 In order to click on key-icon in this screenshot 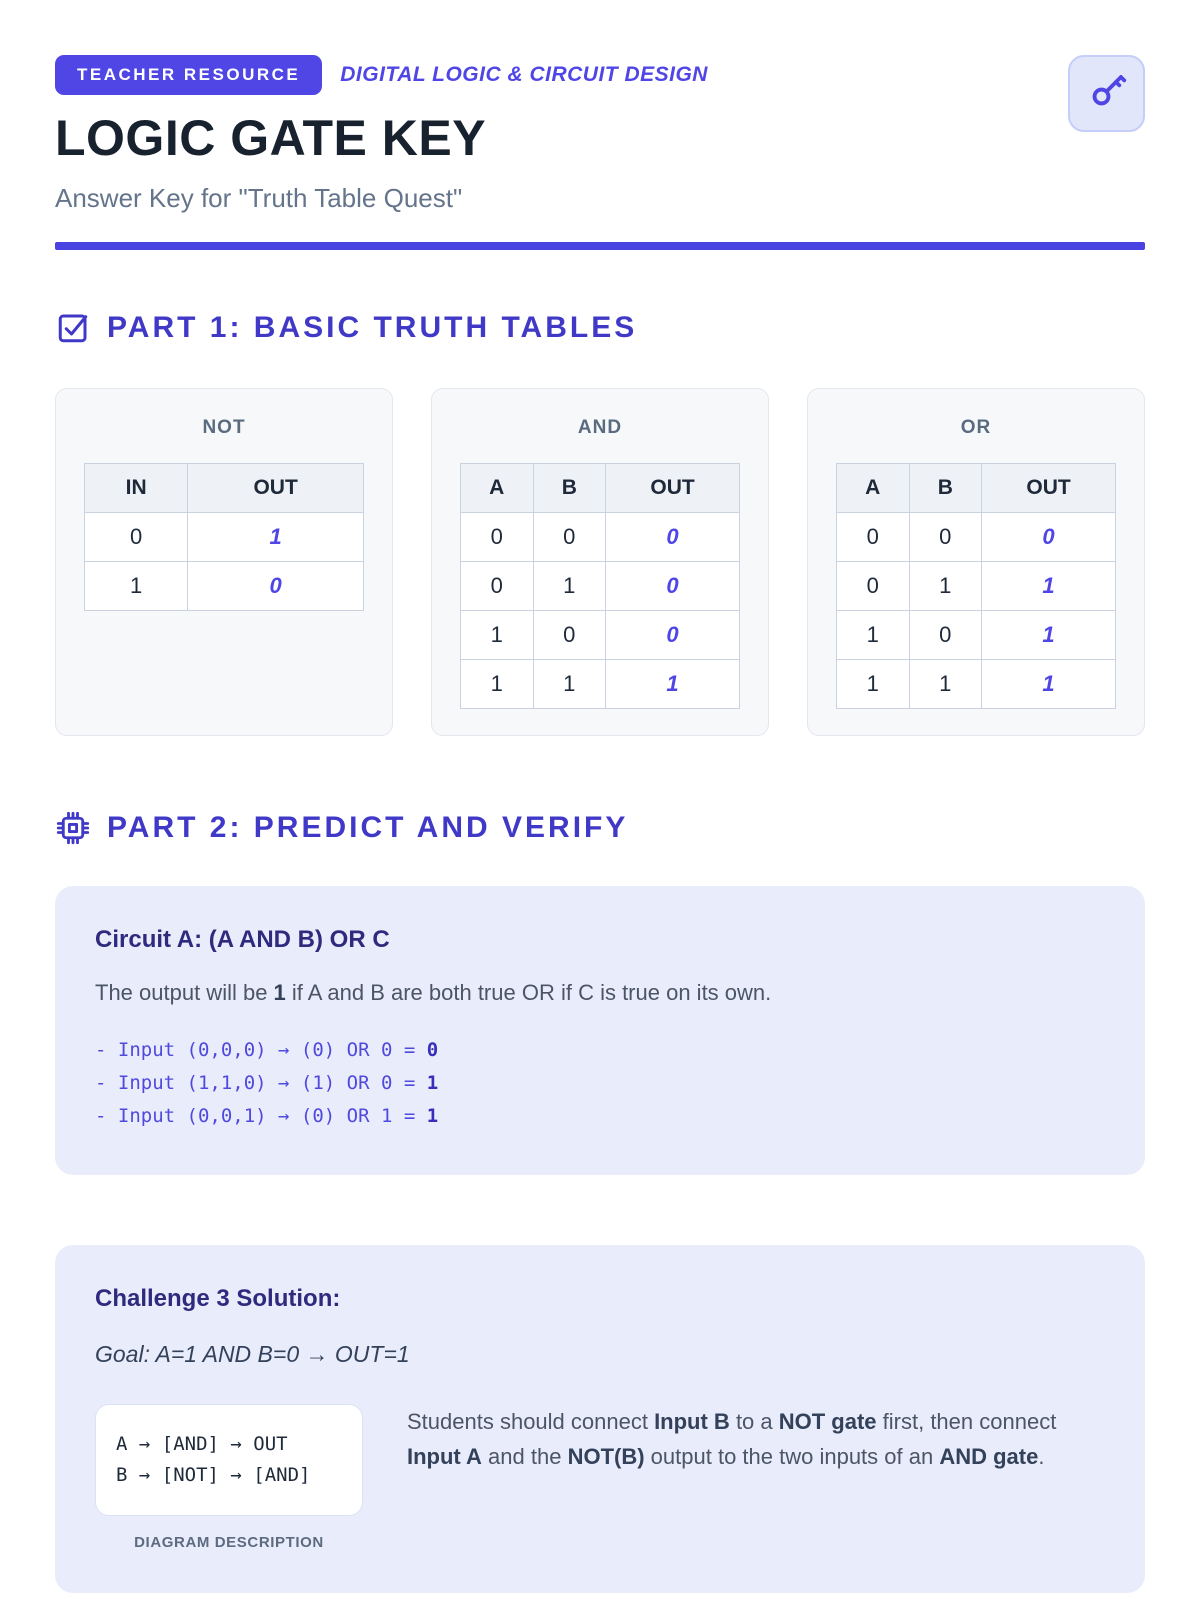, I will do `click(1107, 93)`.